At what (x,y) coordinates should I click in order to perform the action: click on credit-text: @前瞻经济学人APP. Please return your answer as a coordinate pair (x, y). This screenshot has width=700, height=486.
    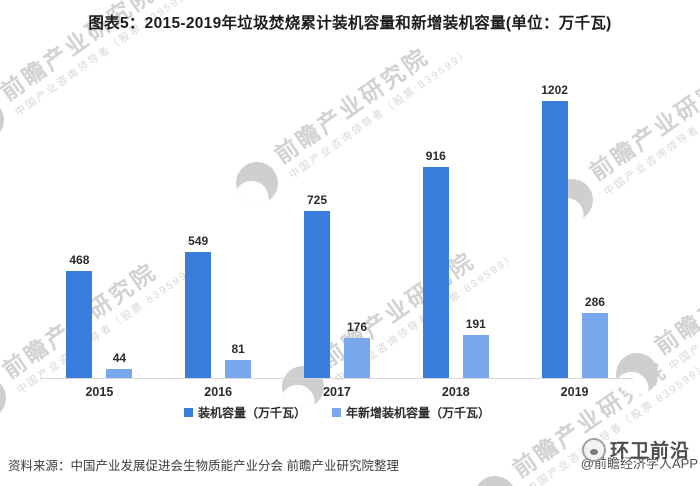
    Looking at the image, I should click on (639, 463).